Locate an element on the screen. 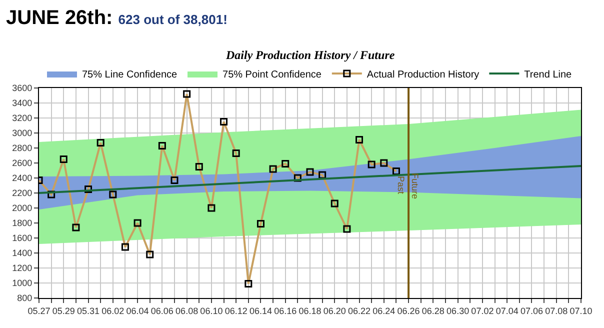 Image resolution: width=604 pixels, height=328 pixels. x-tick-label: 07.04 is located at coordinates (507, 311).